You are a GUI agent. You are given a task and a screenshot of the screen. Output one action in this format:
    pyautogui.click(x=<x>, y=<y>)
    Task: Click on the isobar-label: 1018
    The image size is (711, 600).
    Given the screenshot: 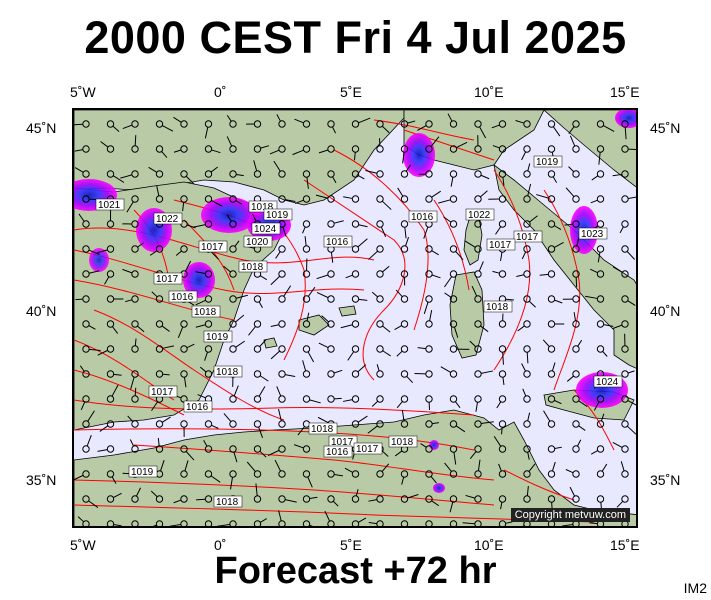 What is the action you would take?
    pyautogui.click(x=322, y=429)
    